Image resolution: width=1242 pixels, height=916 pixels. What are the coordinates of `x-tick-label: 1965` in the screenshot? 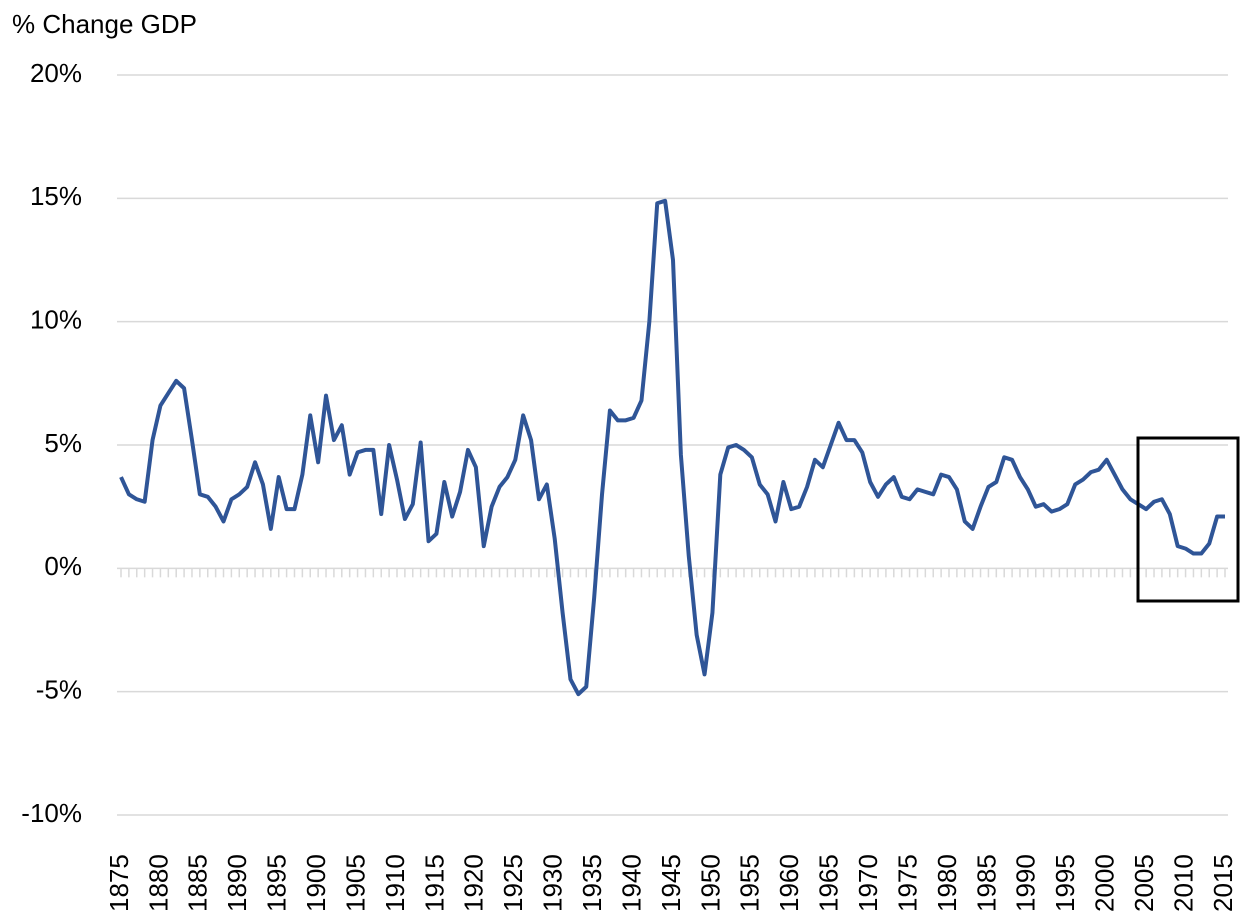 It's located at (829, 883).